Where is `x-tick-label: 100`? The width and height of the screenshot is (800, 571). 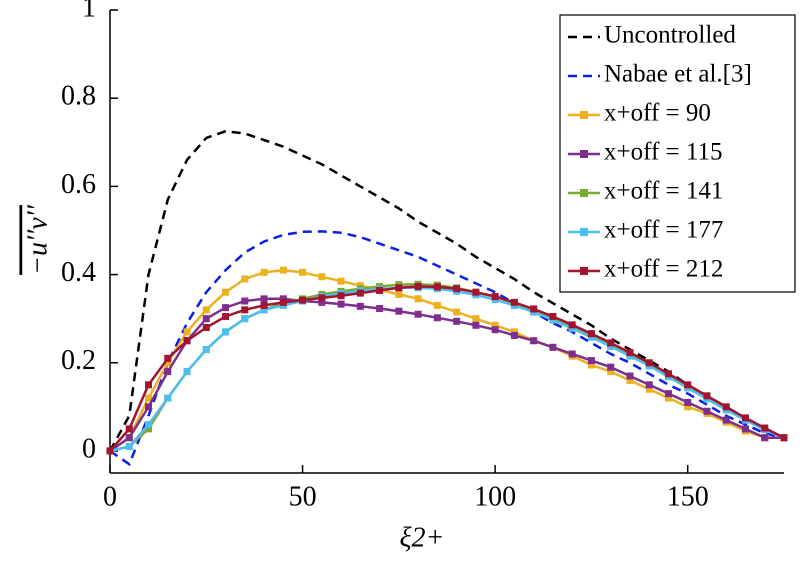
x-tick-label: 100 is located at coordinates (495, 496).